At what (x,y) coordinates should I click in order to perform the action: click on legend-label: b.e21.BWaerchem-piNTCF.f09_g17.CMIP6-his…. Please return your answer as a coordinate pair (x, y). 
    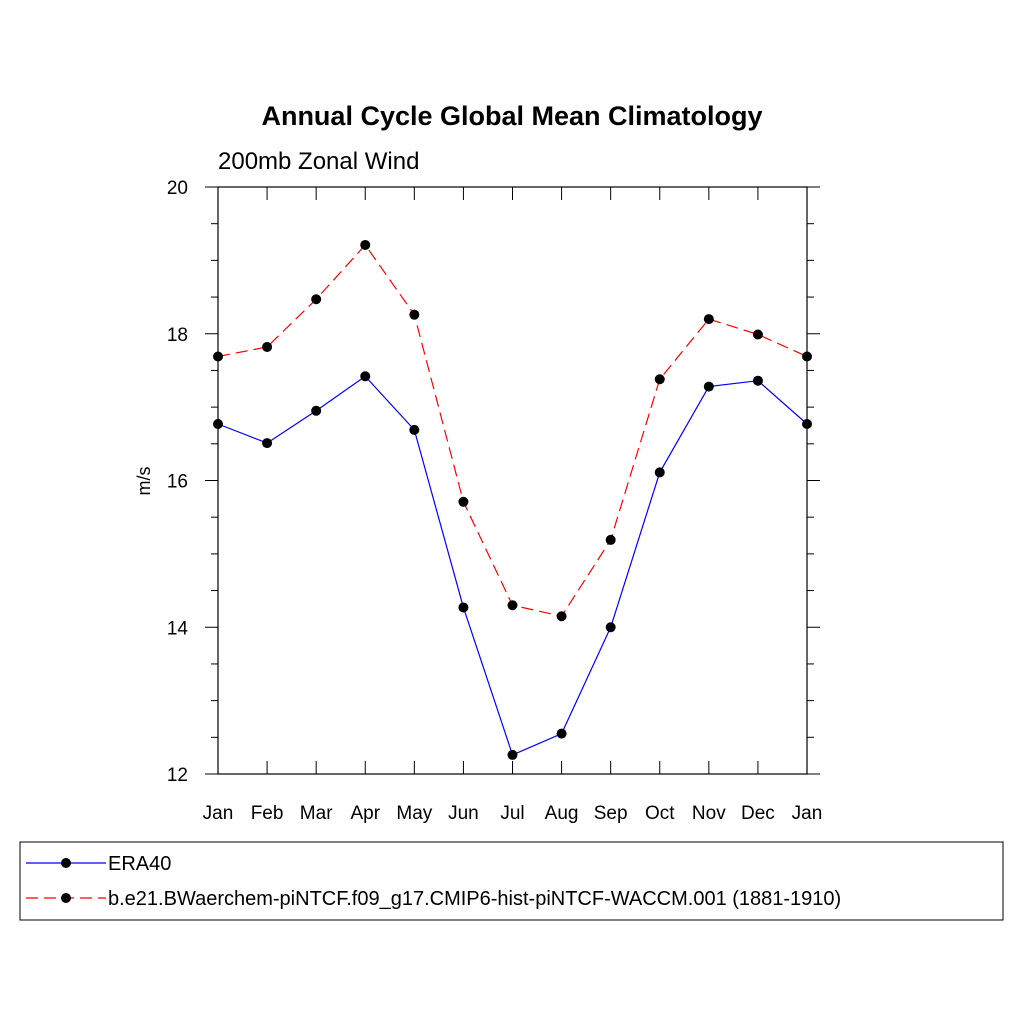
    Looking at the image, I should click on (474, 899).